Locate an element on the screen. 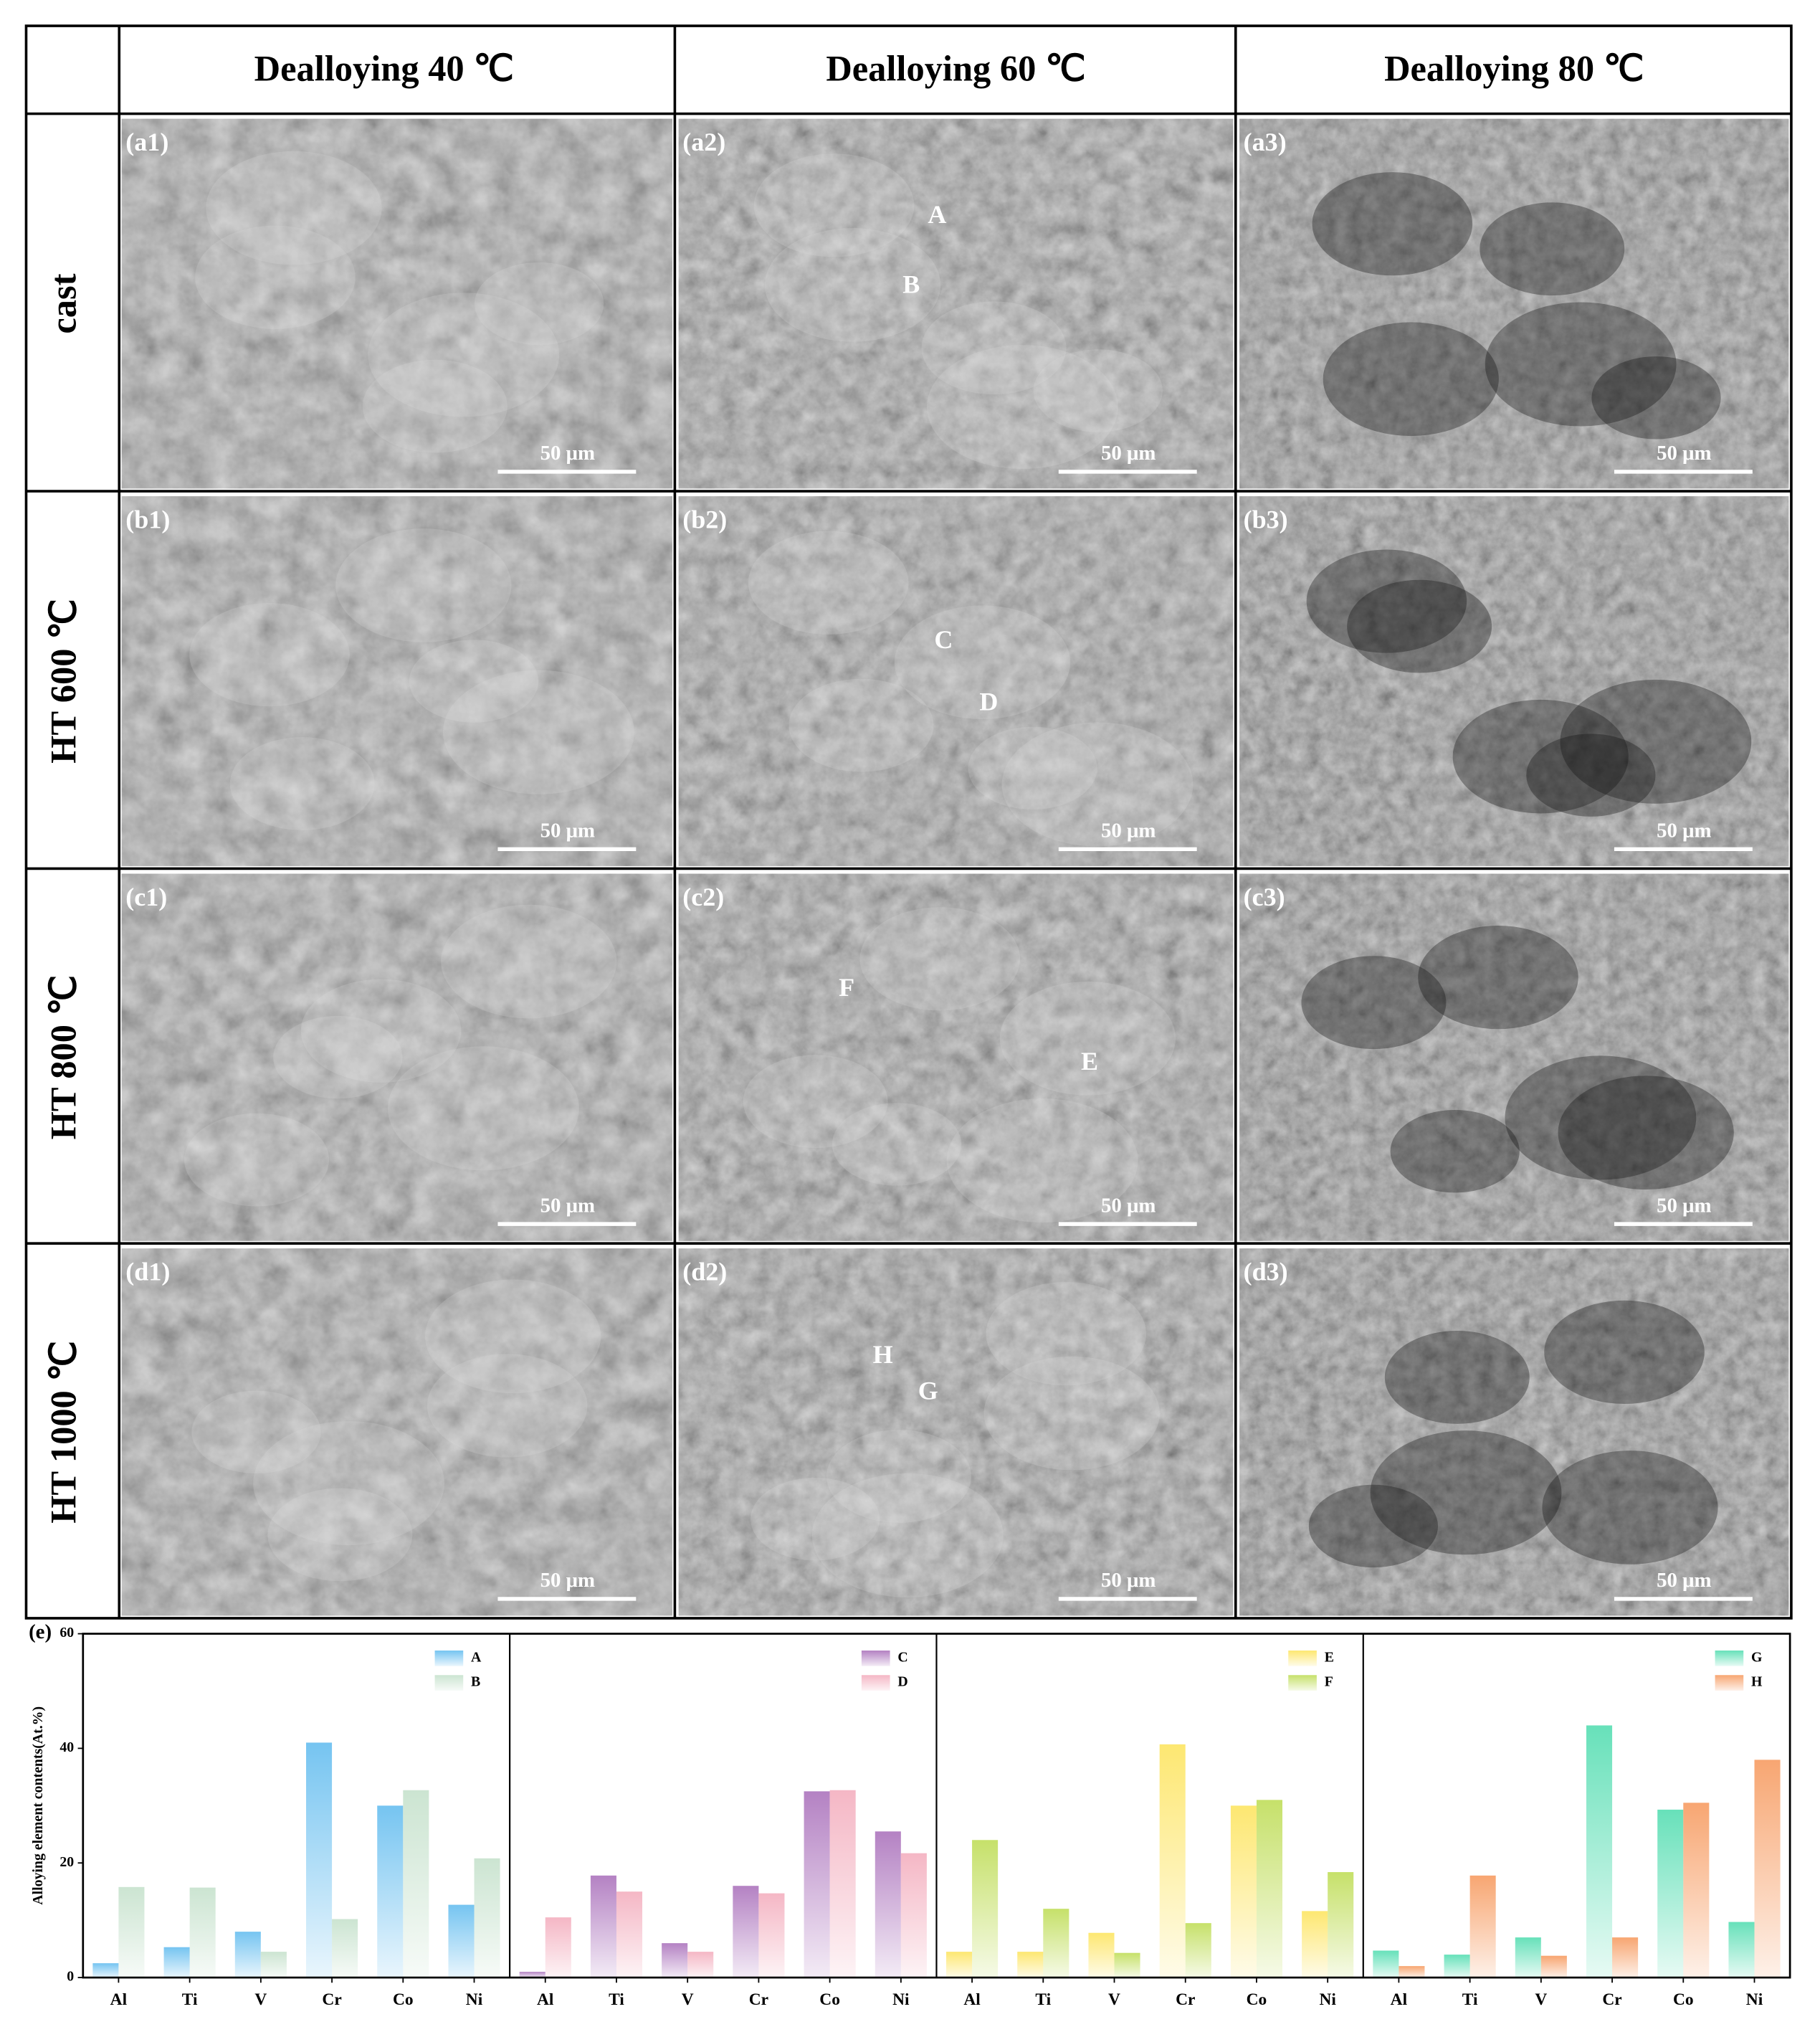  panel-label: (a2) is located at coordinates (703, 142).